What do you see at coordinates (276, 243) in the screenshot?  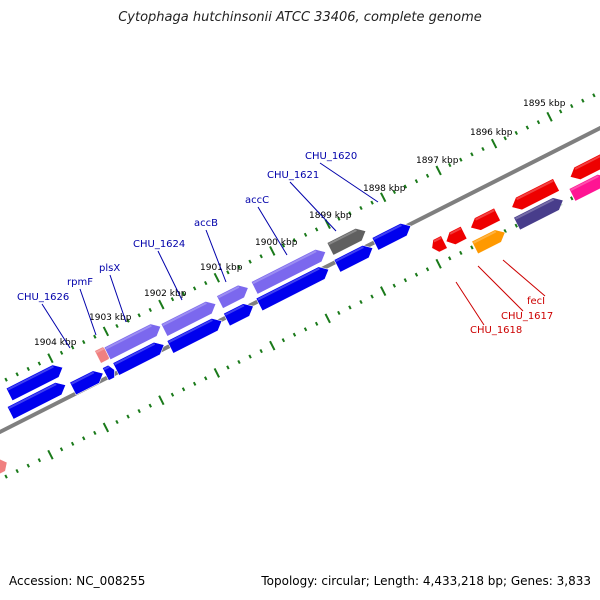 I see `tick-label: 1900 kbp` at bounding box center [276, 243].